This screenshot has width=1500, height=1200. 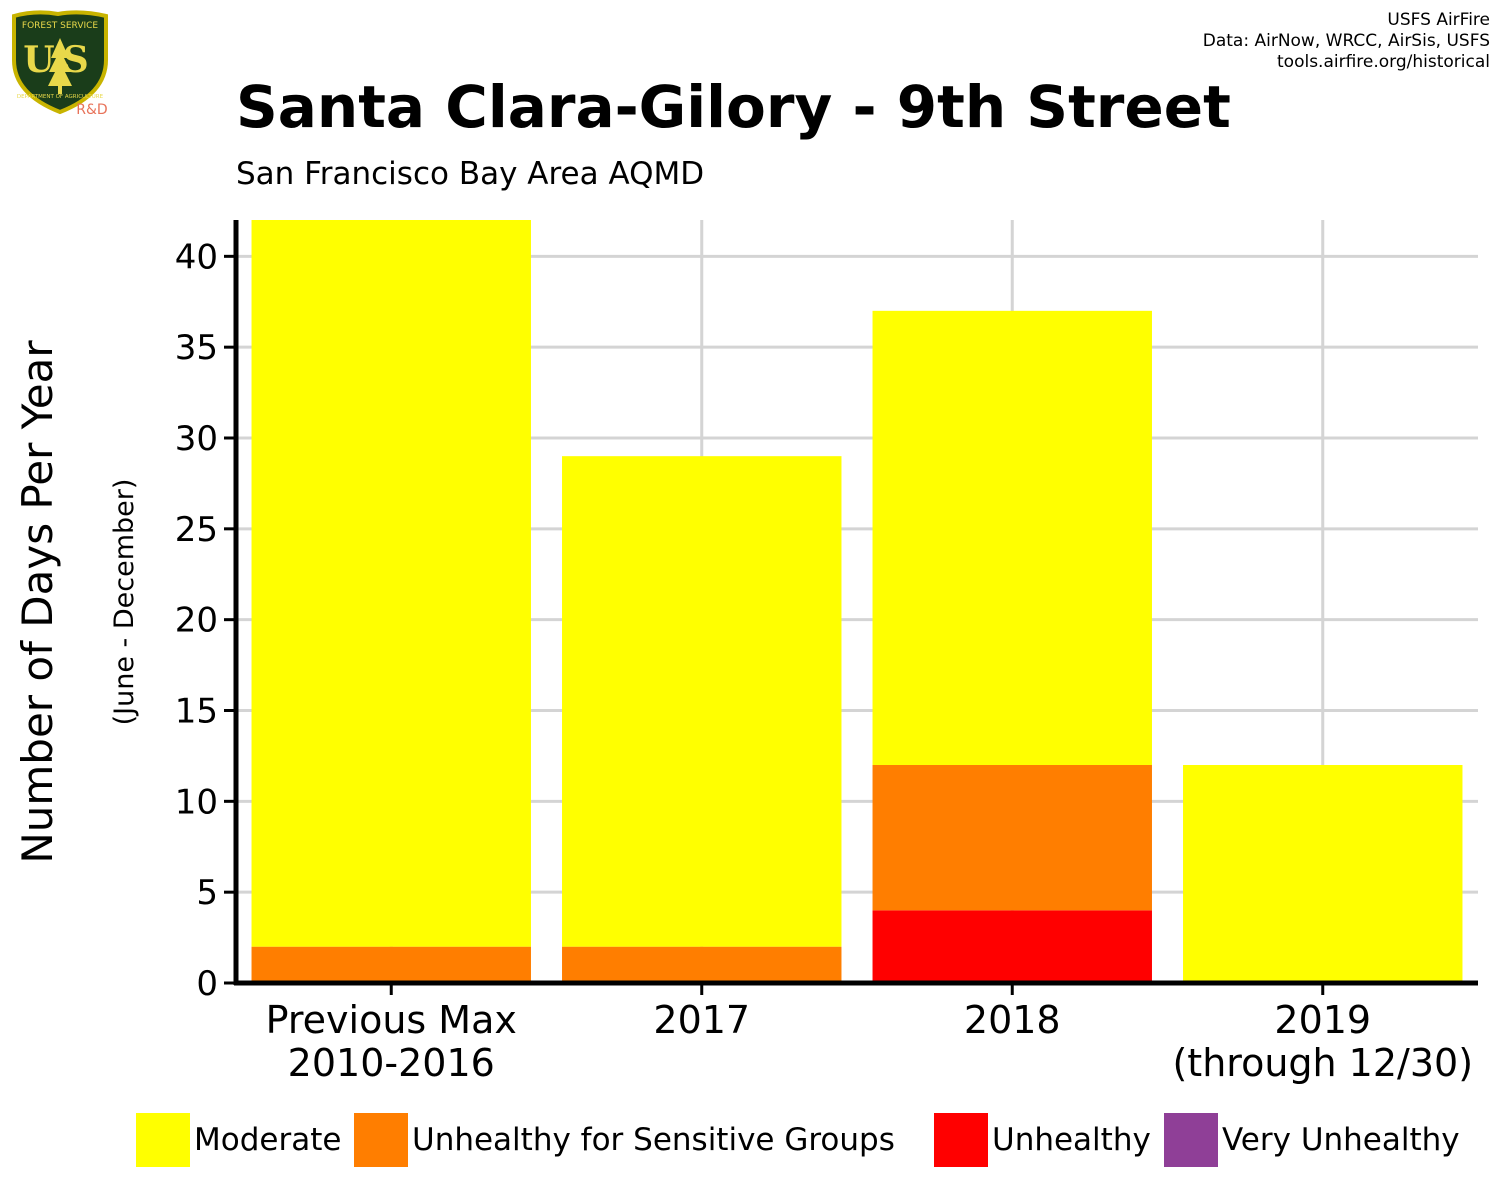 I want to click on legend-label: Moderate, so click(x=268, y=1140).